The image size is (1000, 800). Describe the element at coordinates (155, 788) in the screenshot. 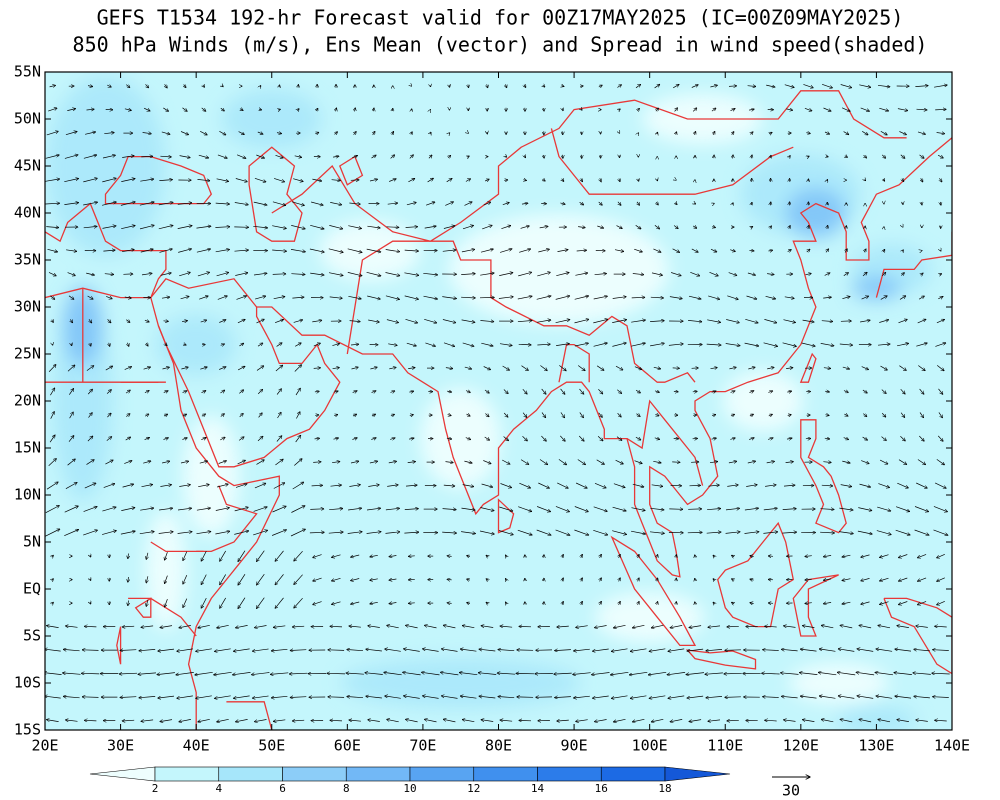

I see `colorbar-tick-label: 2` at that location.